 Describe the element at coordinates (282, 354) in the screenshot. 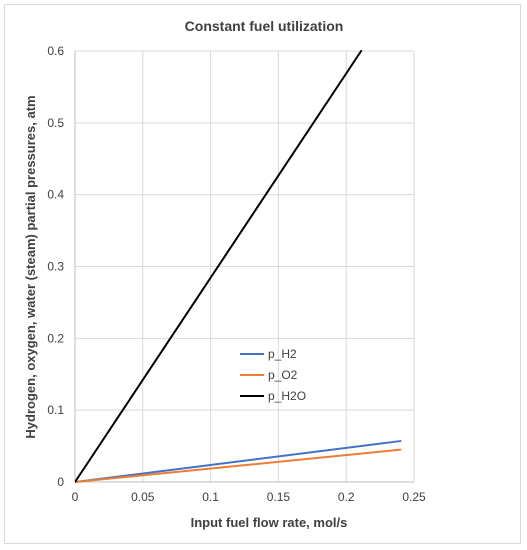

I see `legend-label: p_H2` at that location.